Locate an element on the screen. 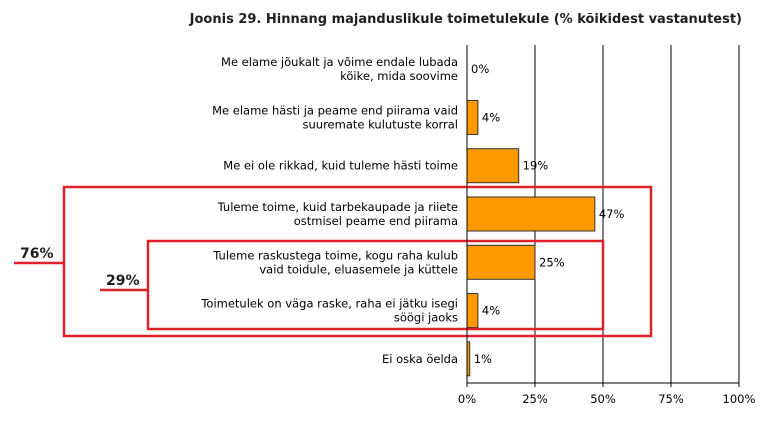 The image size is (780, 436). annotation-29-box is located at coordinates (375, 285).